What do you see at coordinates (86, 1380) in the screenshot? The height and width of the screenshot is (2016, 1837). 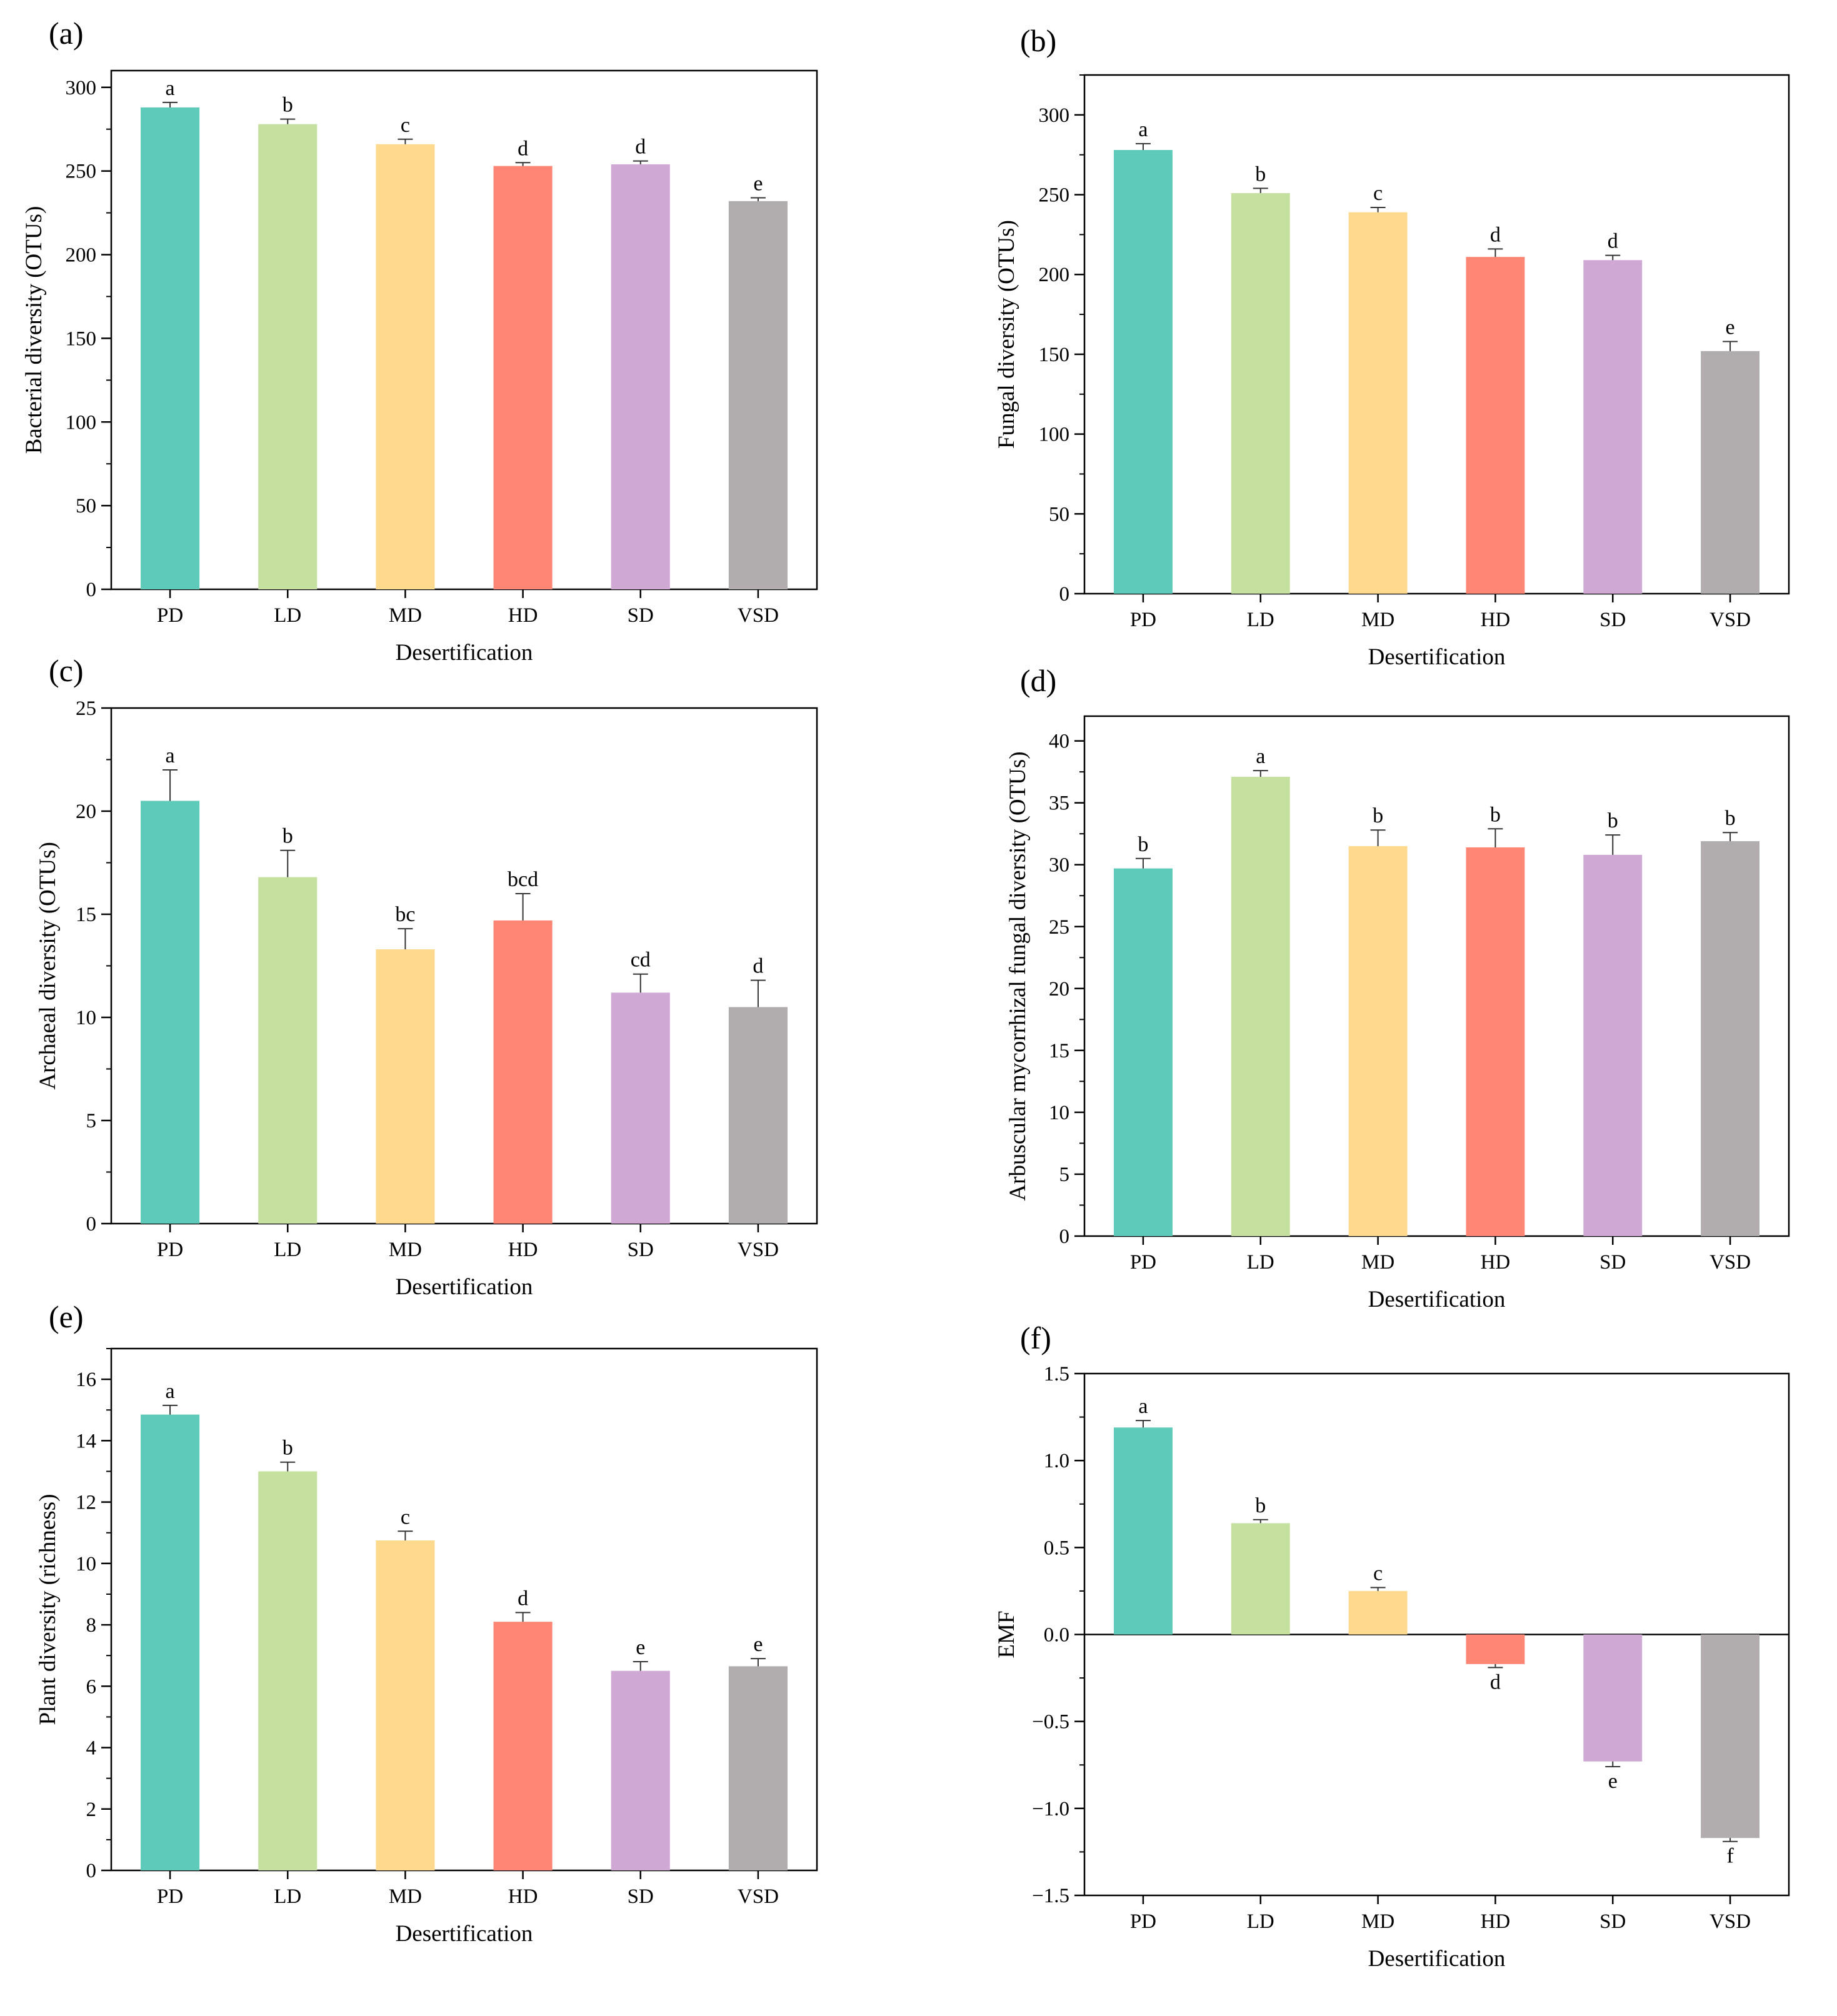 I see `y-tick-label: 16` at bounding box center [86, 1380].